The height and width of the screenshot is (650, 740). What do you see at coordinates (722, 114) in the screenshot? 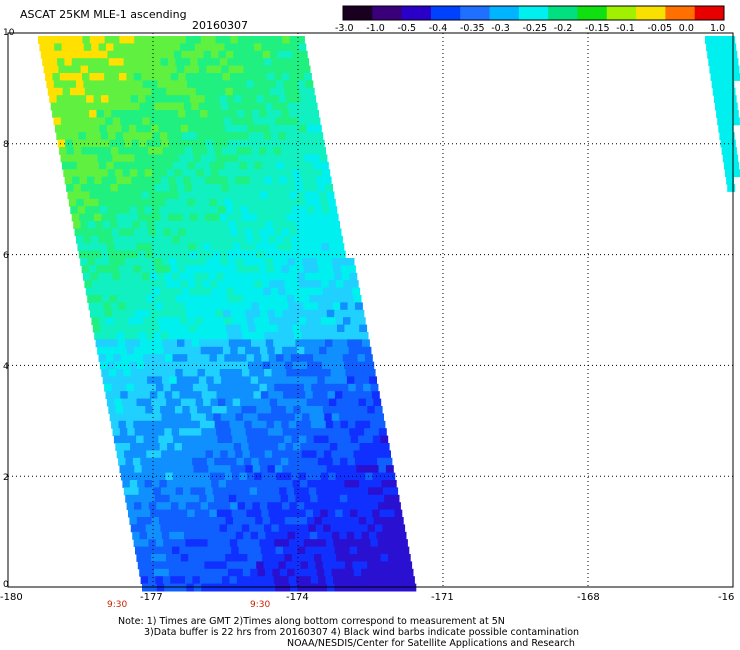
I see `data-swath-right` at bounding box center [722, 114].